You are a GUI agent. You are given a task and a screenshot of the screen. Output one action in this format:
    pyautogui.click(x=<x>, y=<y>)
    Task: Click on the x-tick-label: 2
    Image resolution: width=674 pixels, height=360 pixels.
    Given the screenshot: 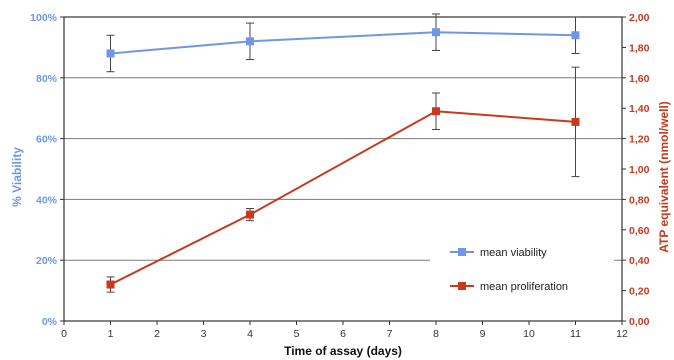 What is the action you would take?
    pyautogui.click(x=157, y=334)
    